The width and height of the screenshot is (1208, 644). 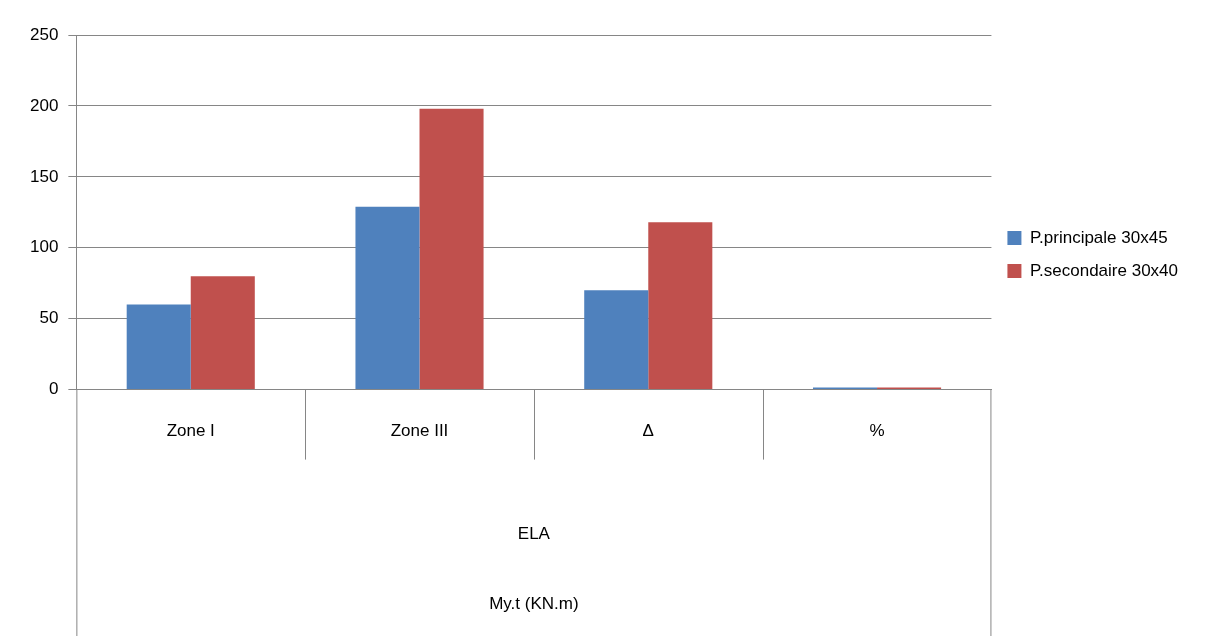 I want to click on x-tick-label: Δ, so click(x=648, y=431).